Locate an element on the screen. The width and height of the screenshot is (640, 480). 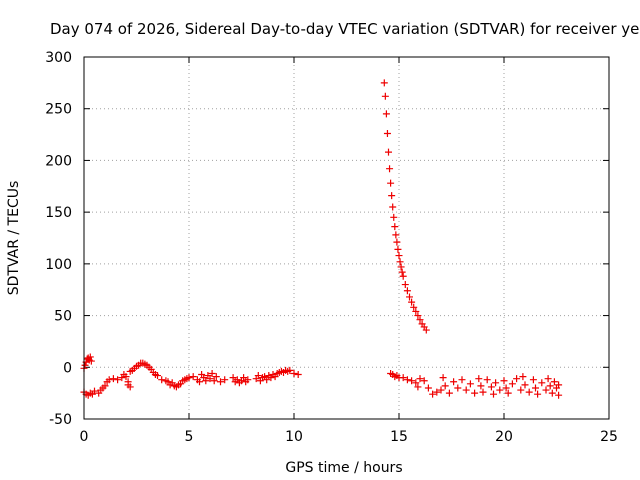
y-tick-label: -50 is located at coordinates (60, 420).